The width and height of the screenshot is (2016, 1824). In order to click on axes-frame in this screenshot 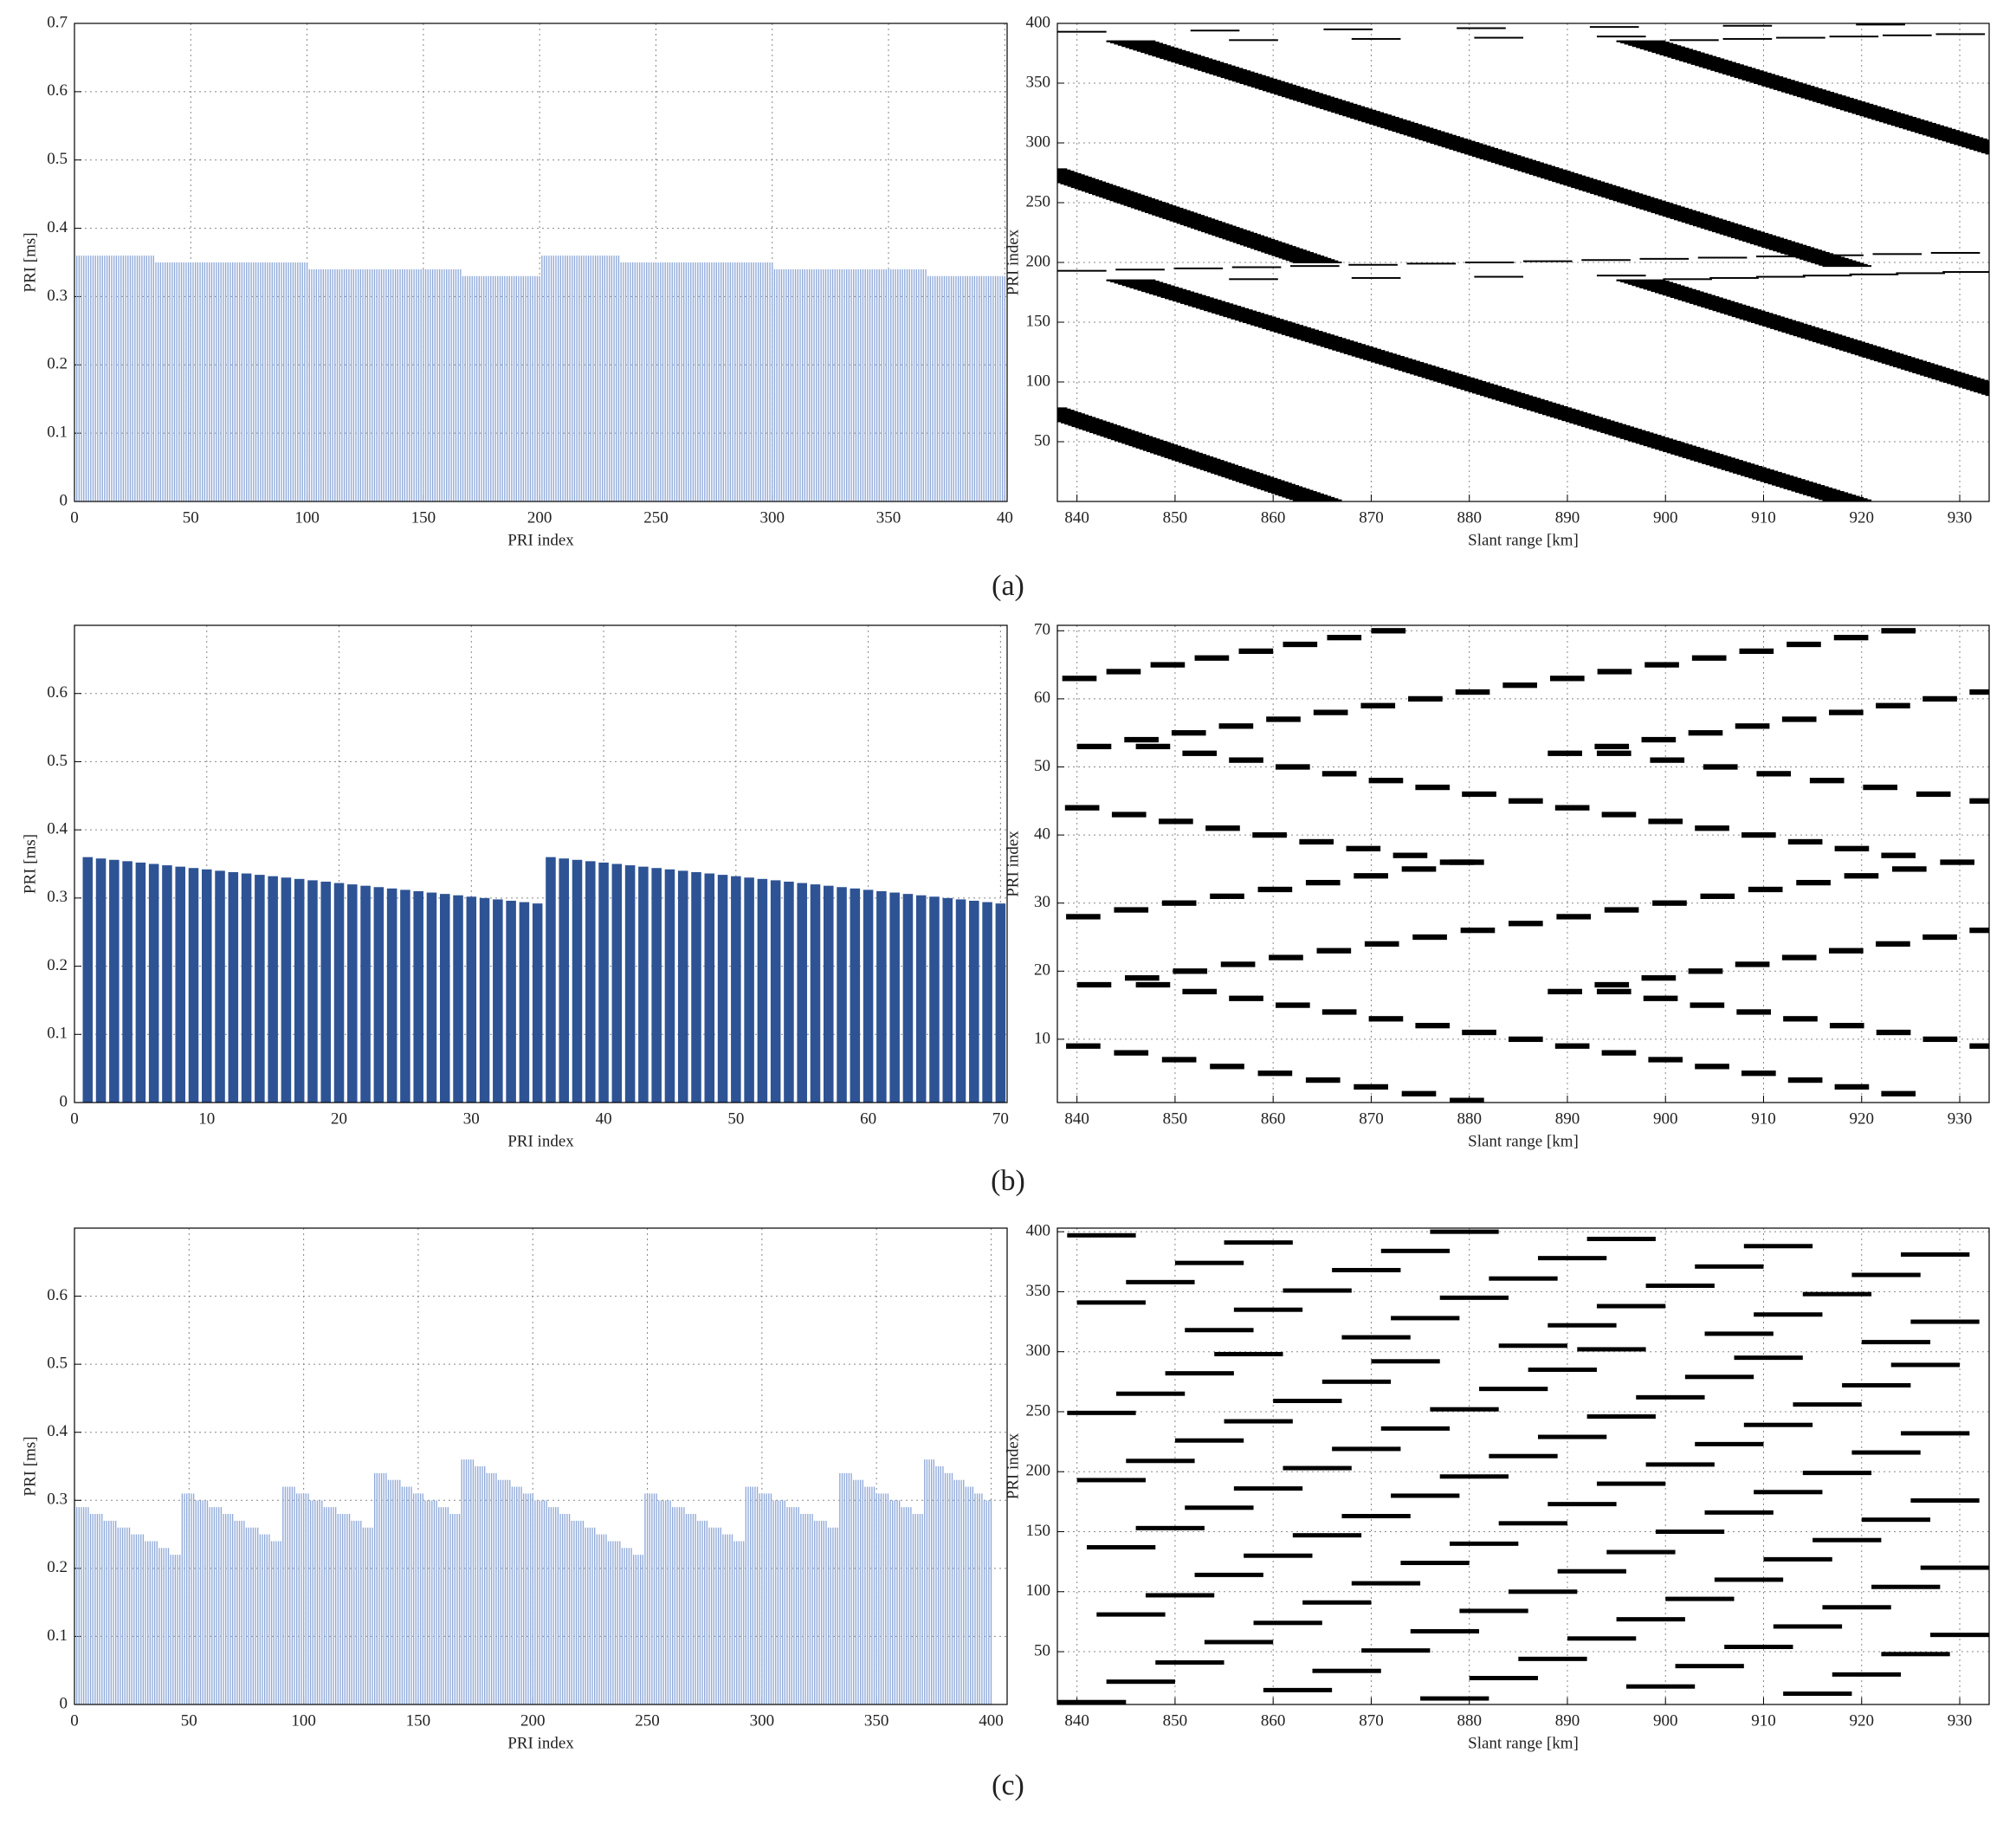, I will do `click(1523, 1466)`.